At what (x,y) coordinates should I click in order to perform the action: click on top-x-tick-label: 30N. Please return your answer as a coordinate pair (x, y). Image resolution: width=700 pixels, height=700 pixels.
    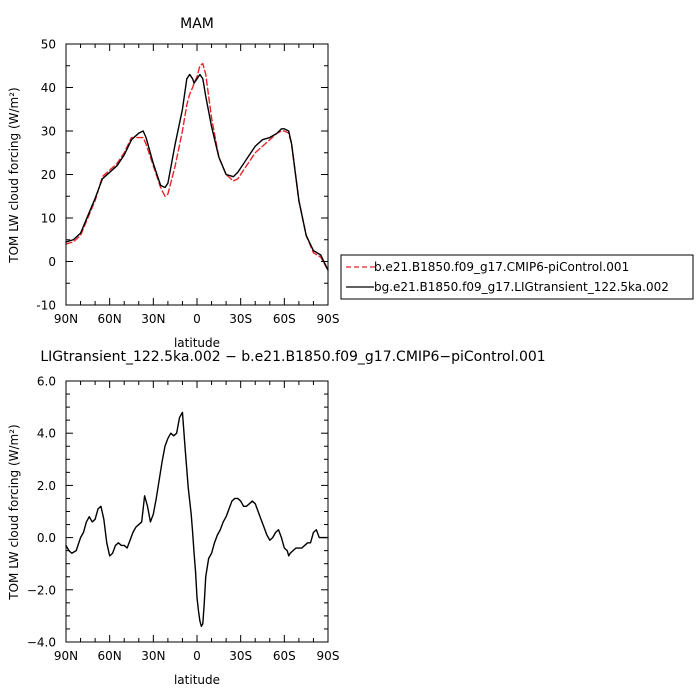
    Looking at the image, I should click on (153, 319).